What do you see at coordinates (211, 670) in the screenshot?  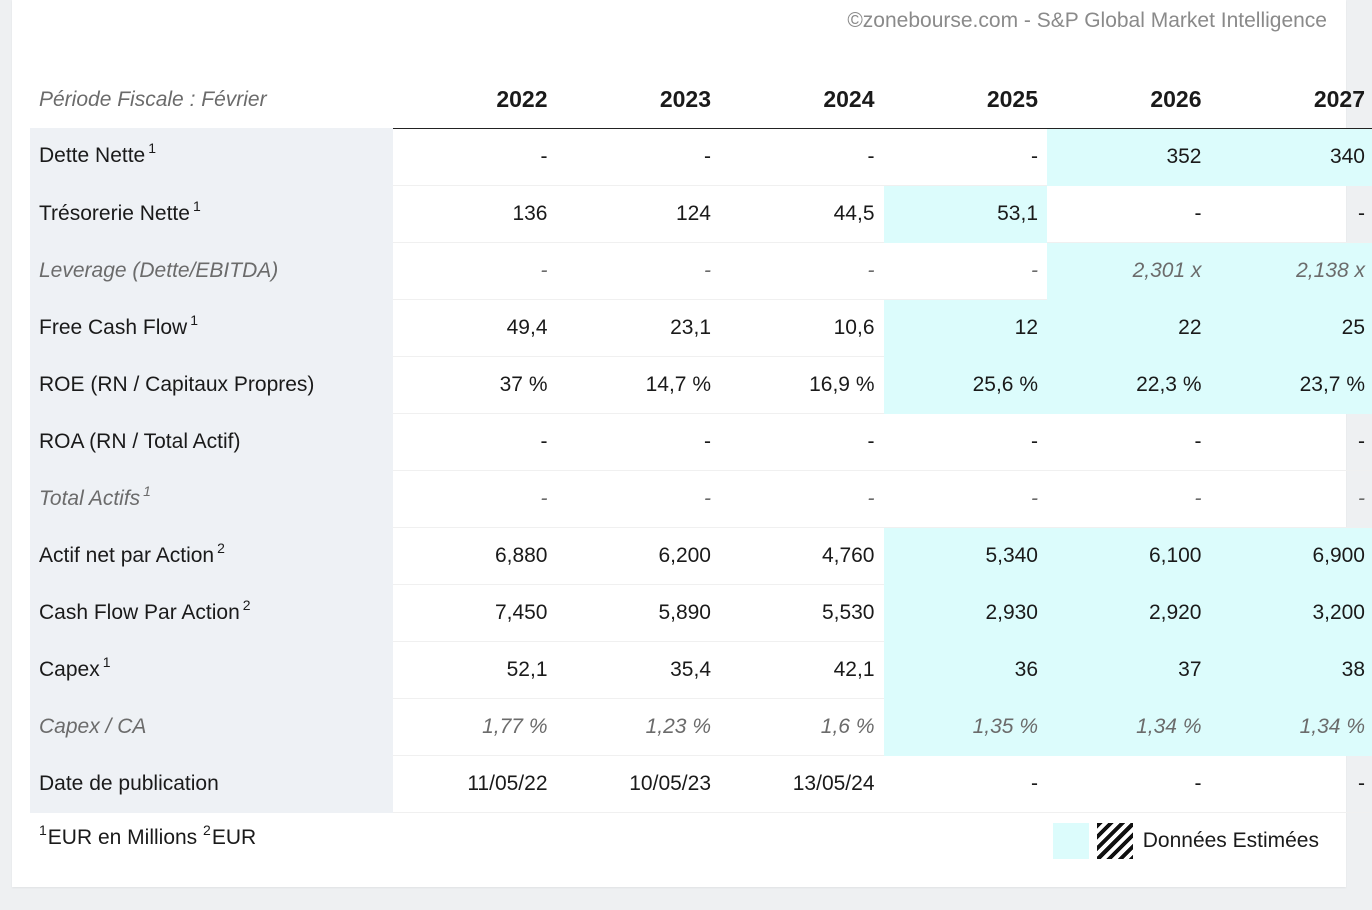 I see `row-label: Capex 1` at bounding box center [211, 670].